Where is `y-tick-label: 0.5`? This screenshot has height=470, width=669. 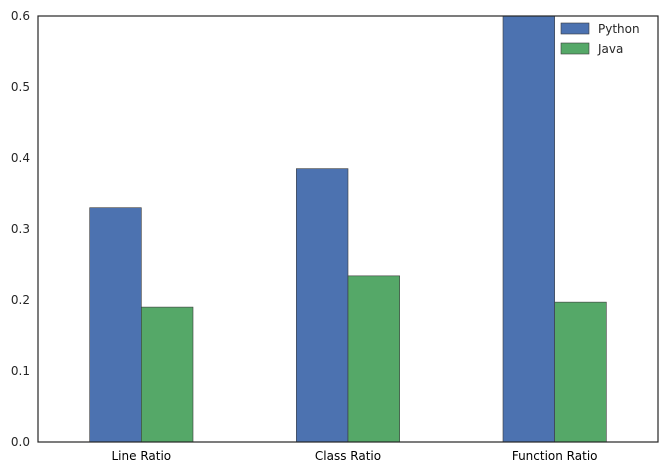
y-tick-label: 0.5 is located at coordinates (20, 87).